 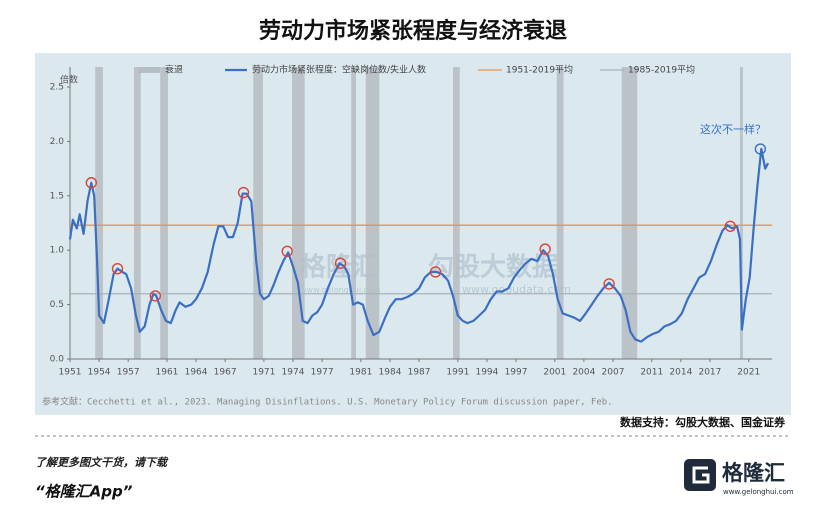 What do you see at coordinates (539, 70) in the screenshot?
I see `legend-label: 1951-2019平均` at bounding box center [539, 70].